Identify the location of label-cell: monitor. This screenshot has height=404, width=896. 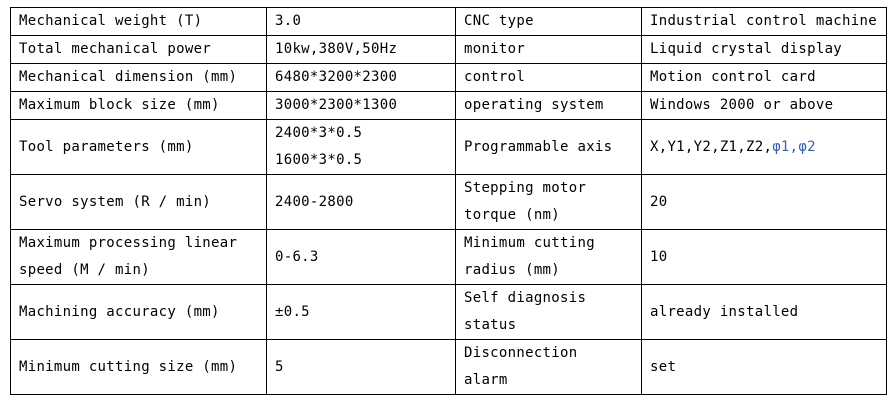
(548, 49).